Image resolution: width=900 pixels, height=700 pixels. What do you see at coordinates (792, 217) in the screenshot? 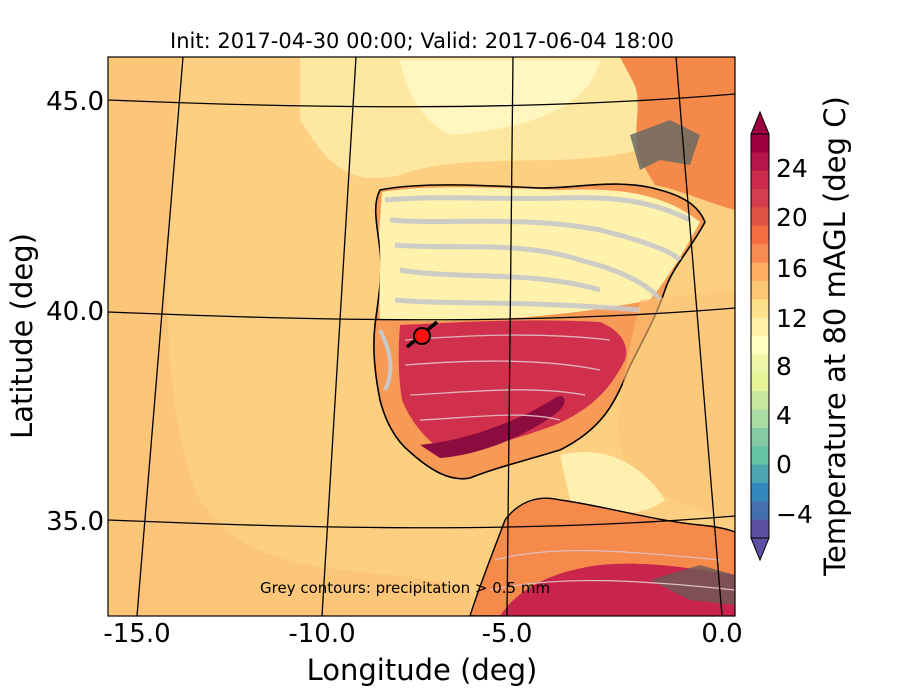
I see `colorbar-tick-label: 20` at bounding box center [792, 217].